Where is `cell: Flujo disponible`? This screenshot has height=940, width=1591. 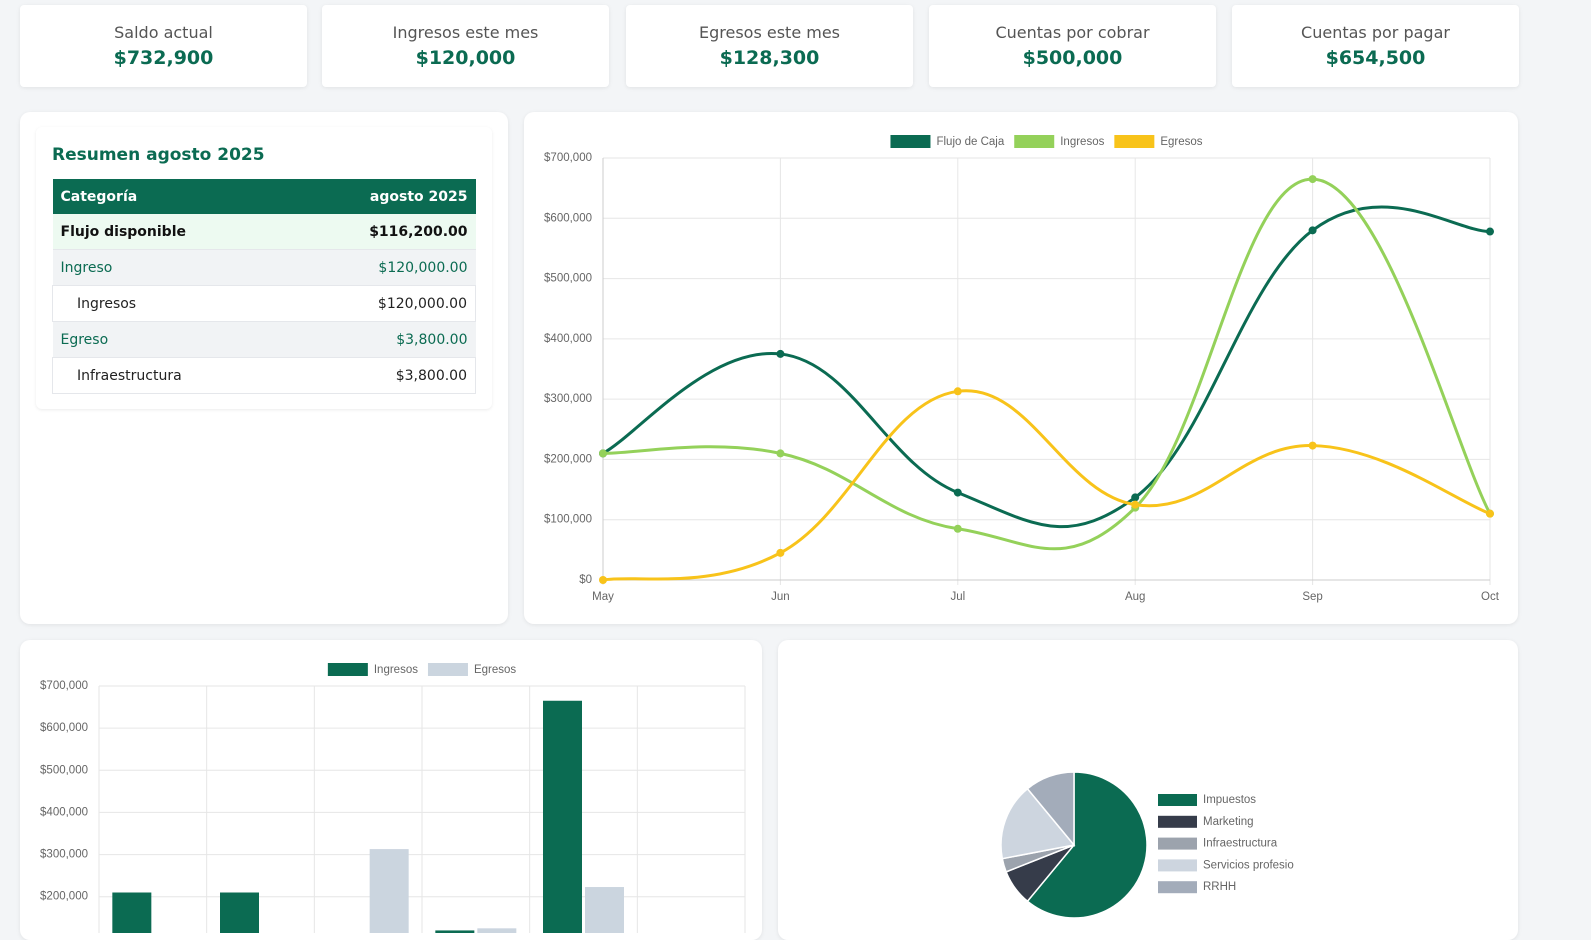 cell: Flujo disponible is located at coordinates (169, 232).